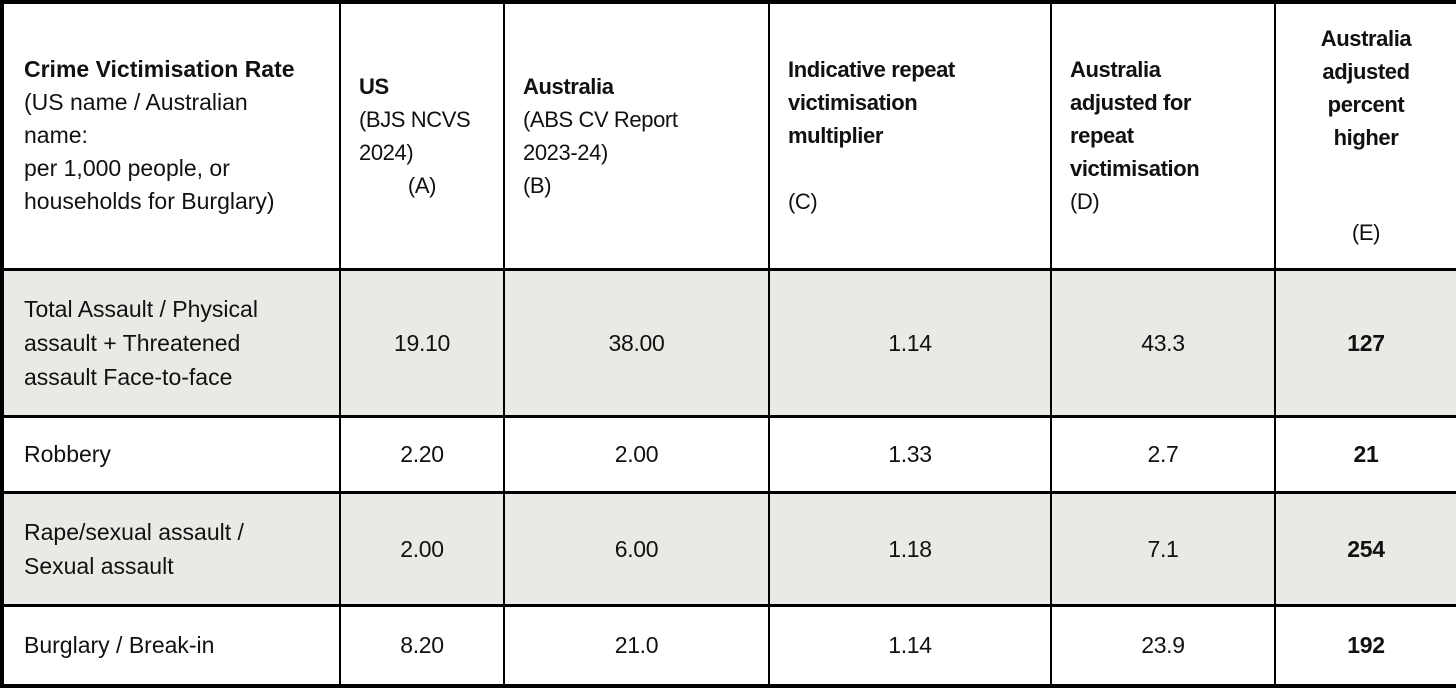 The image size is (1456, 688). I want to click on header-adjusted-letter: (D), so click(1085, 202).